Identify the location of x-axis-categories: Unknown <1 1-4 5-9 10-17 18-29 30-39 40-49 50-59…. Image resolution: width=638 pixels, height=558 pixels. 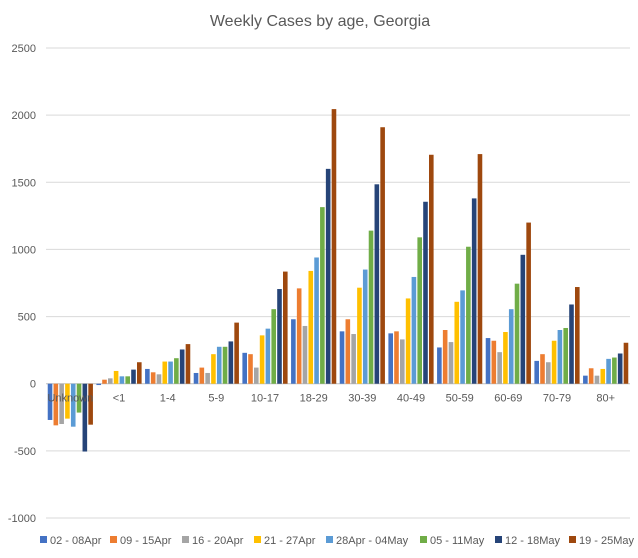
(331, 399).